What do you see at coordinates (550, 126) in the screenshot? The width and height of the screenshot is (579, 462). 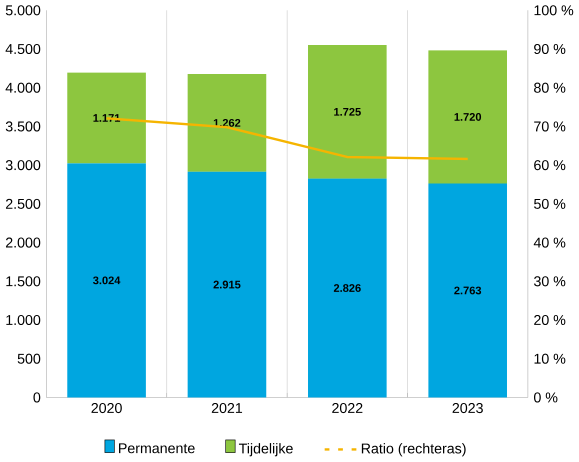 I see `y2-tick-label: 70 %` at bounding box center [550, 126].